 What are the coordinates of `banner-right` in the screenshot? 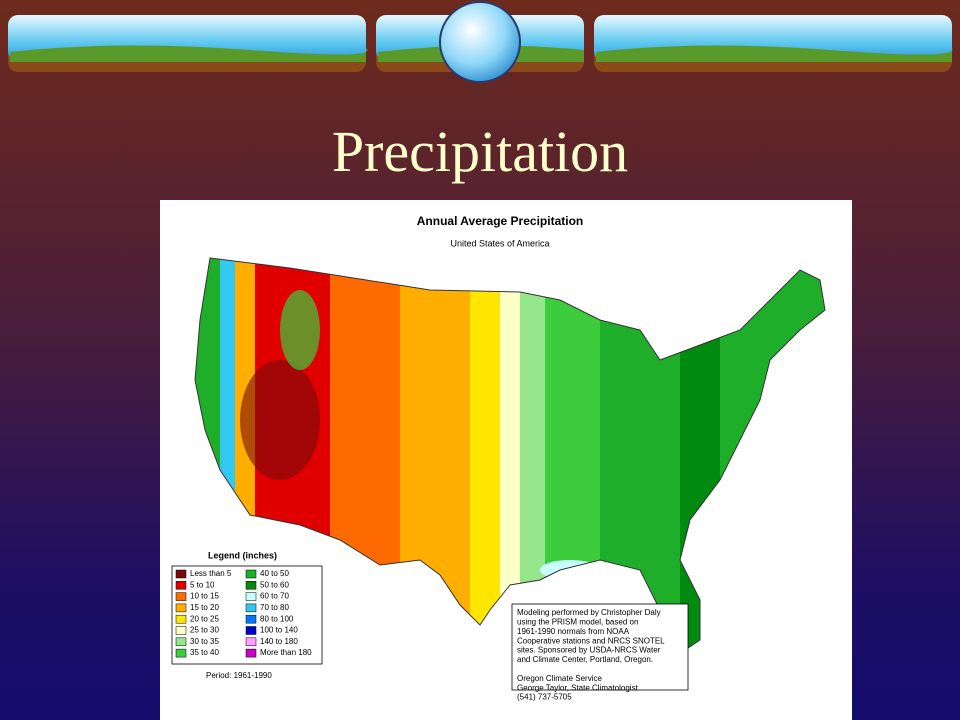 It's located at (773, 43).